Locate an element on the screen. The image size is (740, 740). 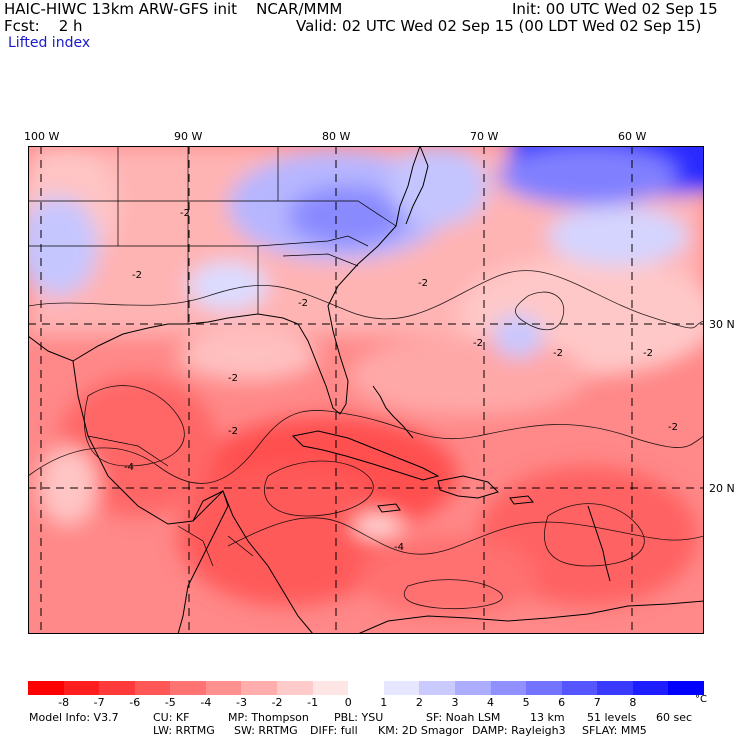
lat-label-30n: 30 N is located at coordinates (722, 324).